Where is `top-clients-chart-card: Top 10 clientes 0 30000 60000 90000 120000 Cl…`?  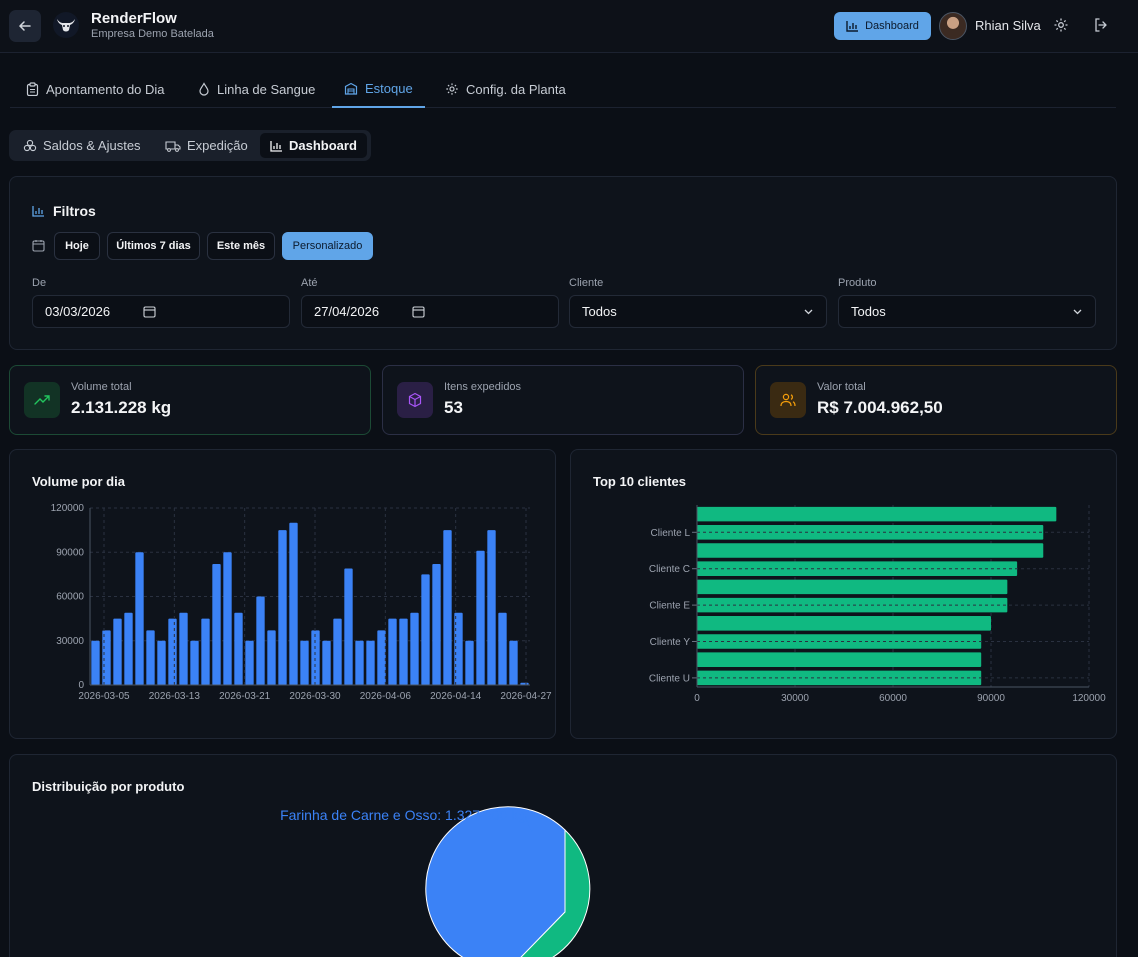
top-clients-chart-card: Top 10 clientes 0 30000 60000 90000 120000 Cl… is located at coordinates (843, 594).